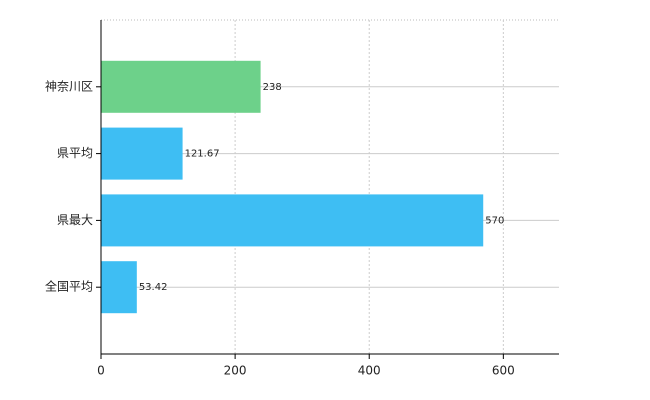 The width and height of the screenshot is (650, 400). Describe the element at coordinates (75, 153) in the screenshot. I see `y-tick-label: 県平均` at that location.